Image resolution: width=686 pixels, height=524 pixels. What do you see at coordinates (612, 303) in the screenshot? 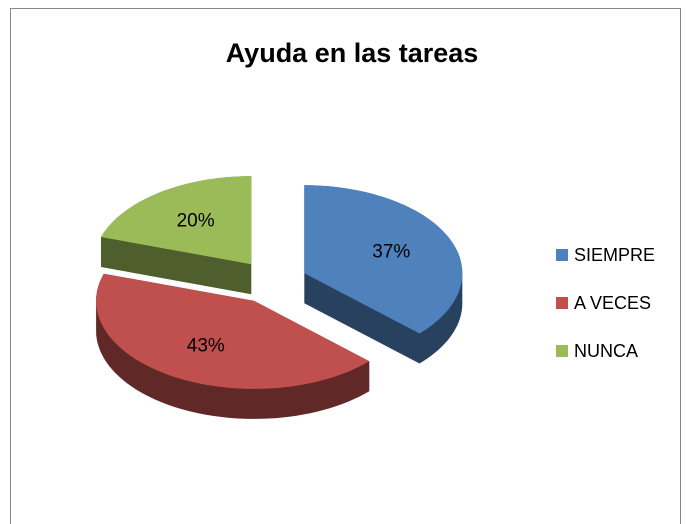
I see `legend-label: A VECES` at bounding box center [612, 303].